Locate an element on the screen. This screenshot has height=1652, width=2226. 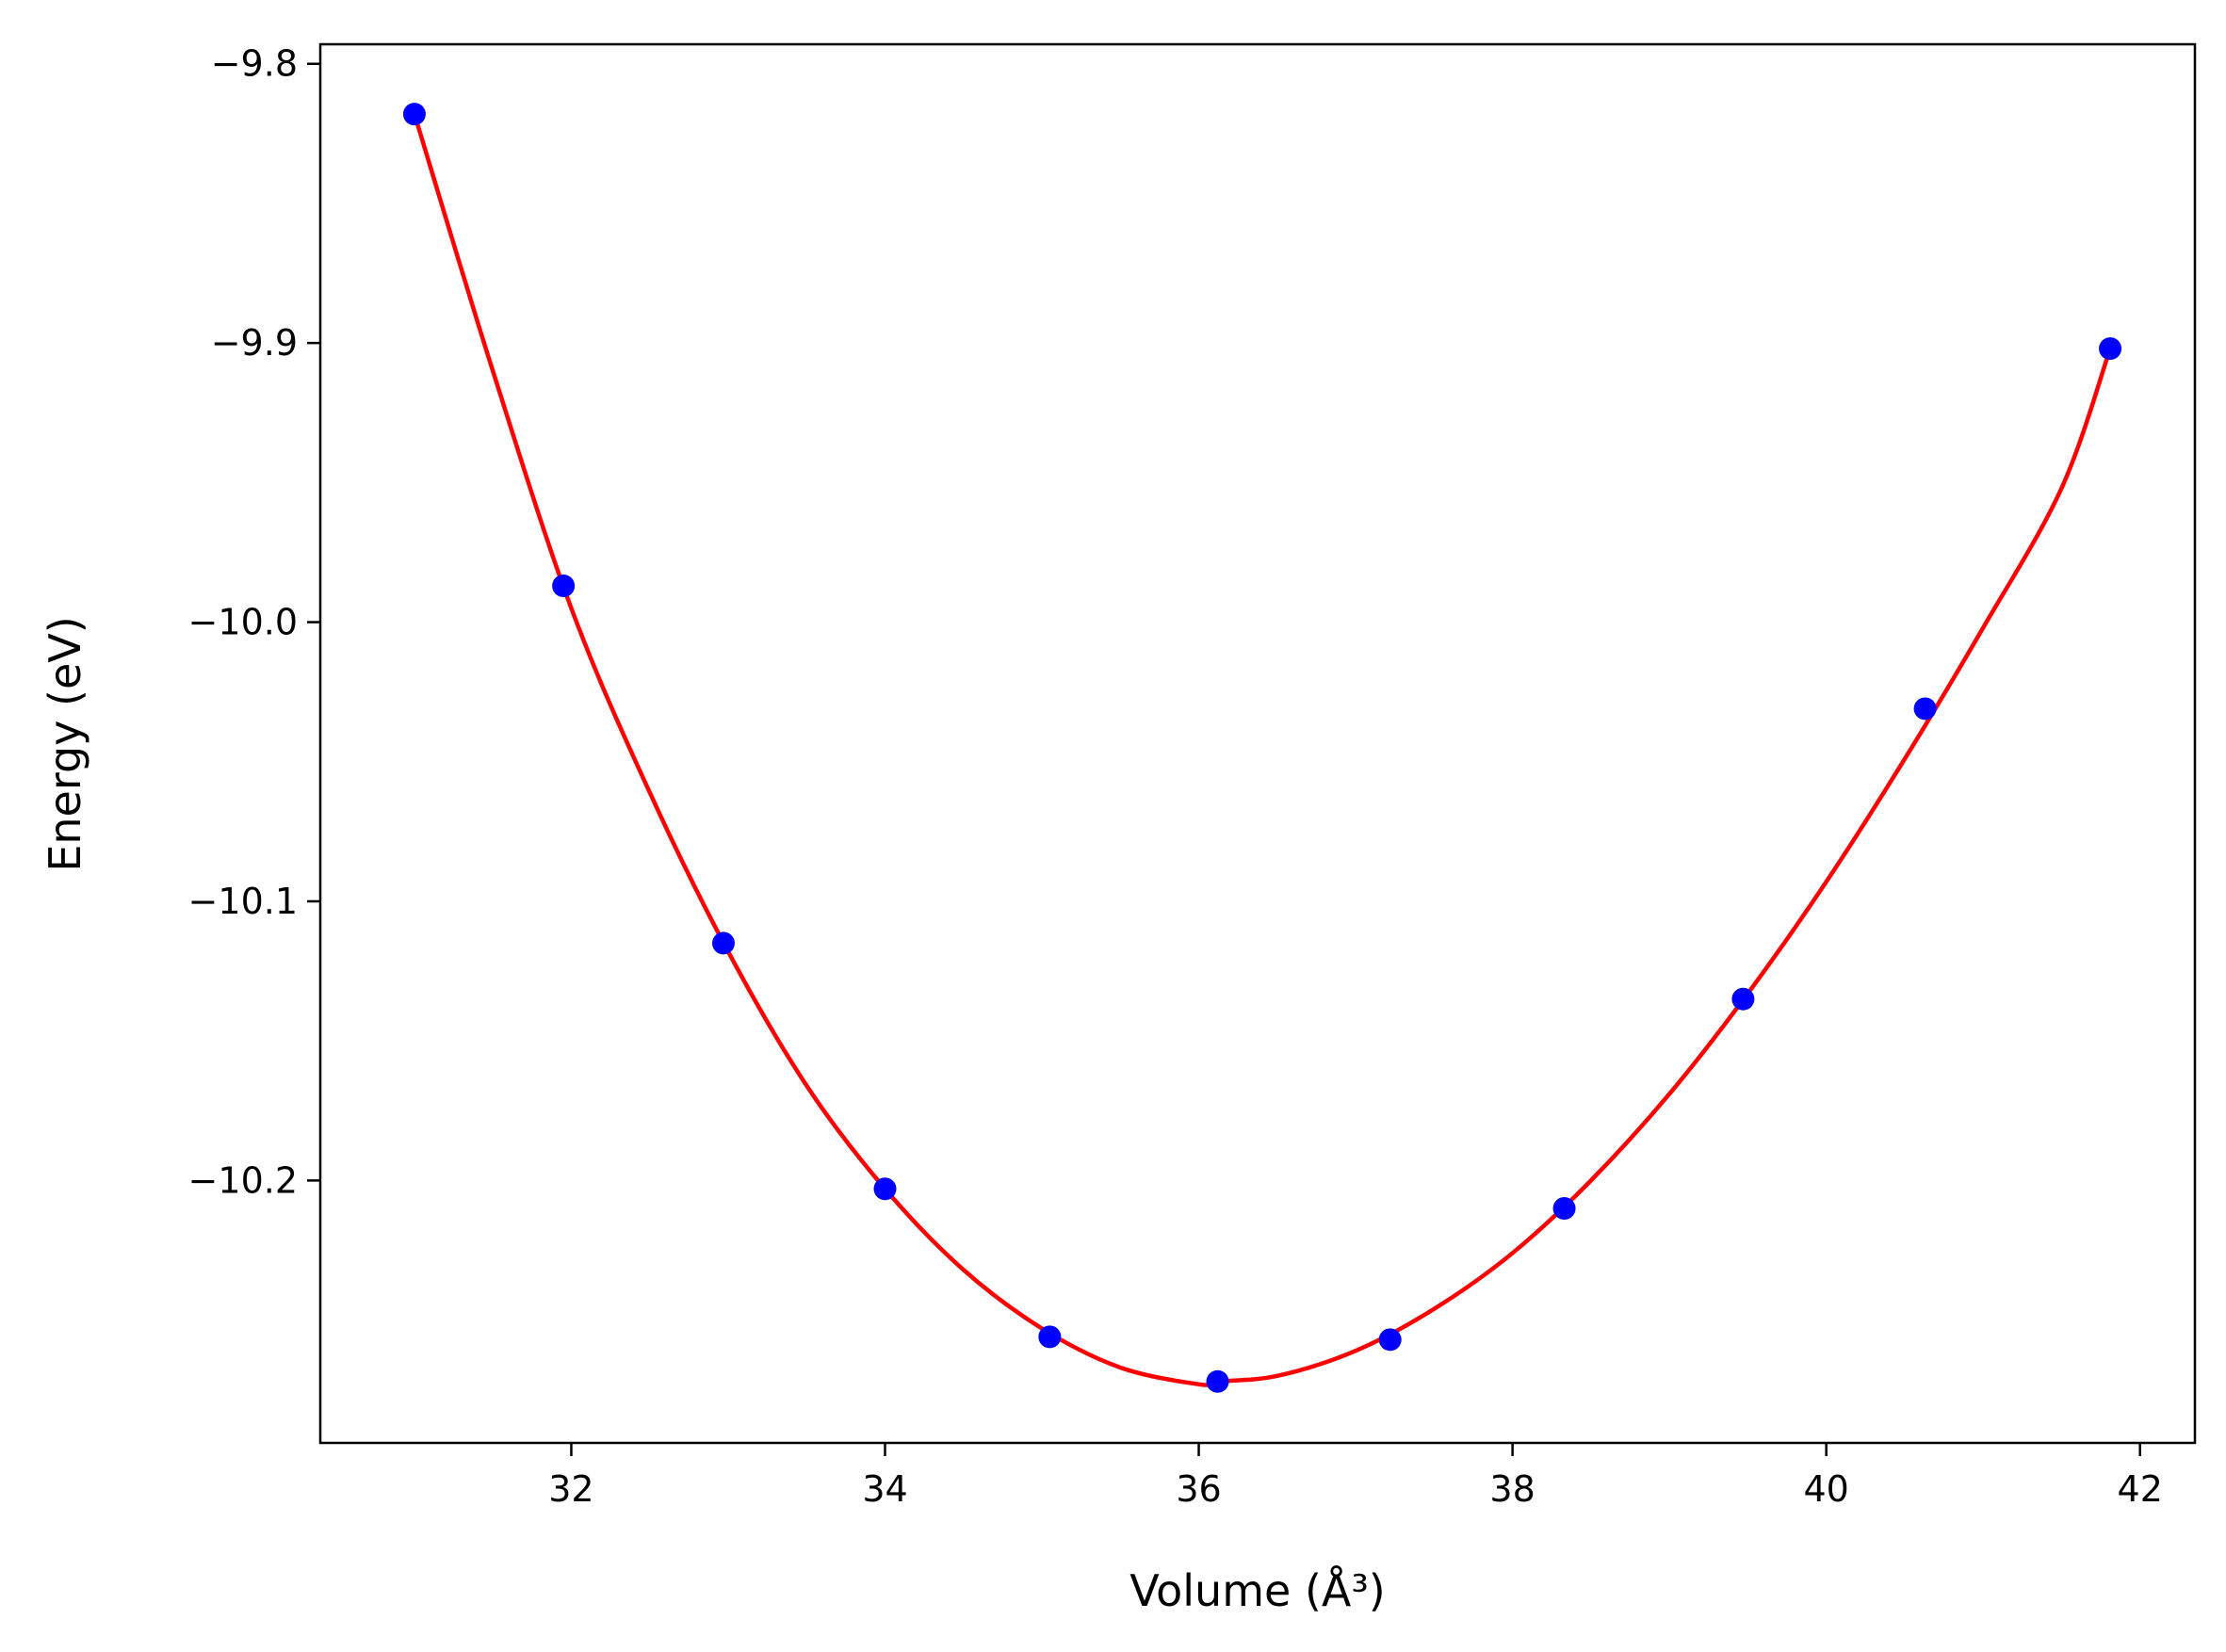
y-tick-label: −10.0 is located at coordinates (243, 623).